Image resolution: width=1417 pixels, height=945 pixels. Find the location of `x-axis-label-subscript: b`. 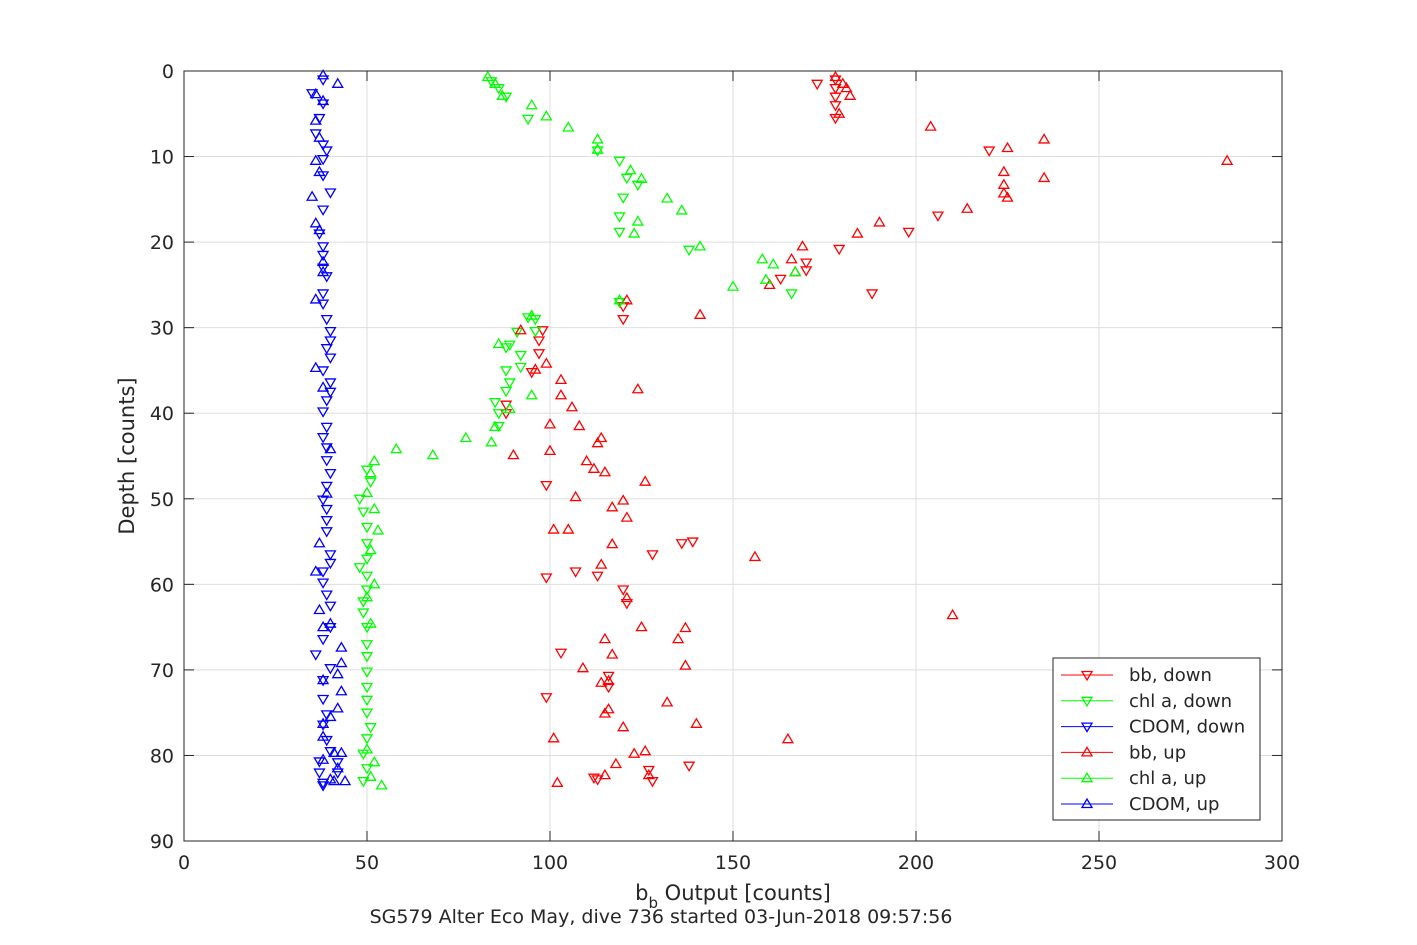

x-axis-label-subscript: b is located at coordinates (653, 903).